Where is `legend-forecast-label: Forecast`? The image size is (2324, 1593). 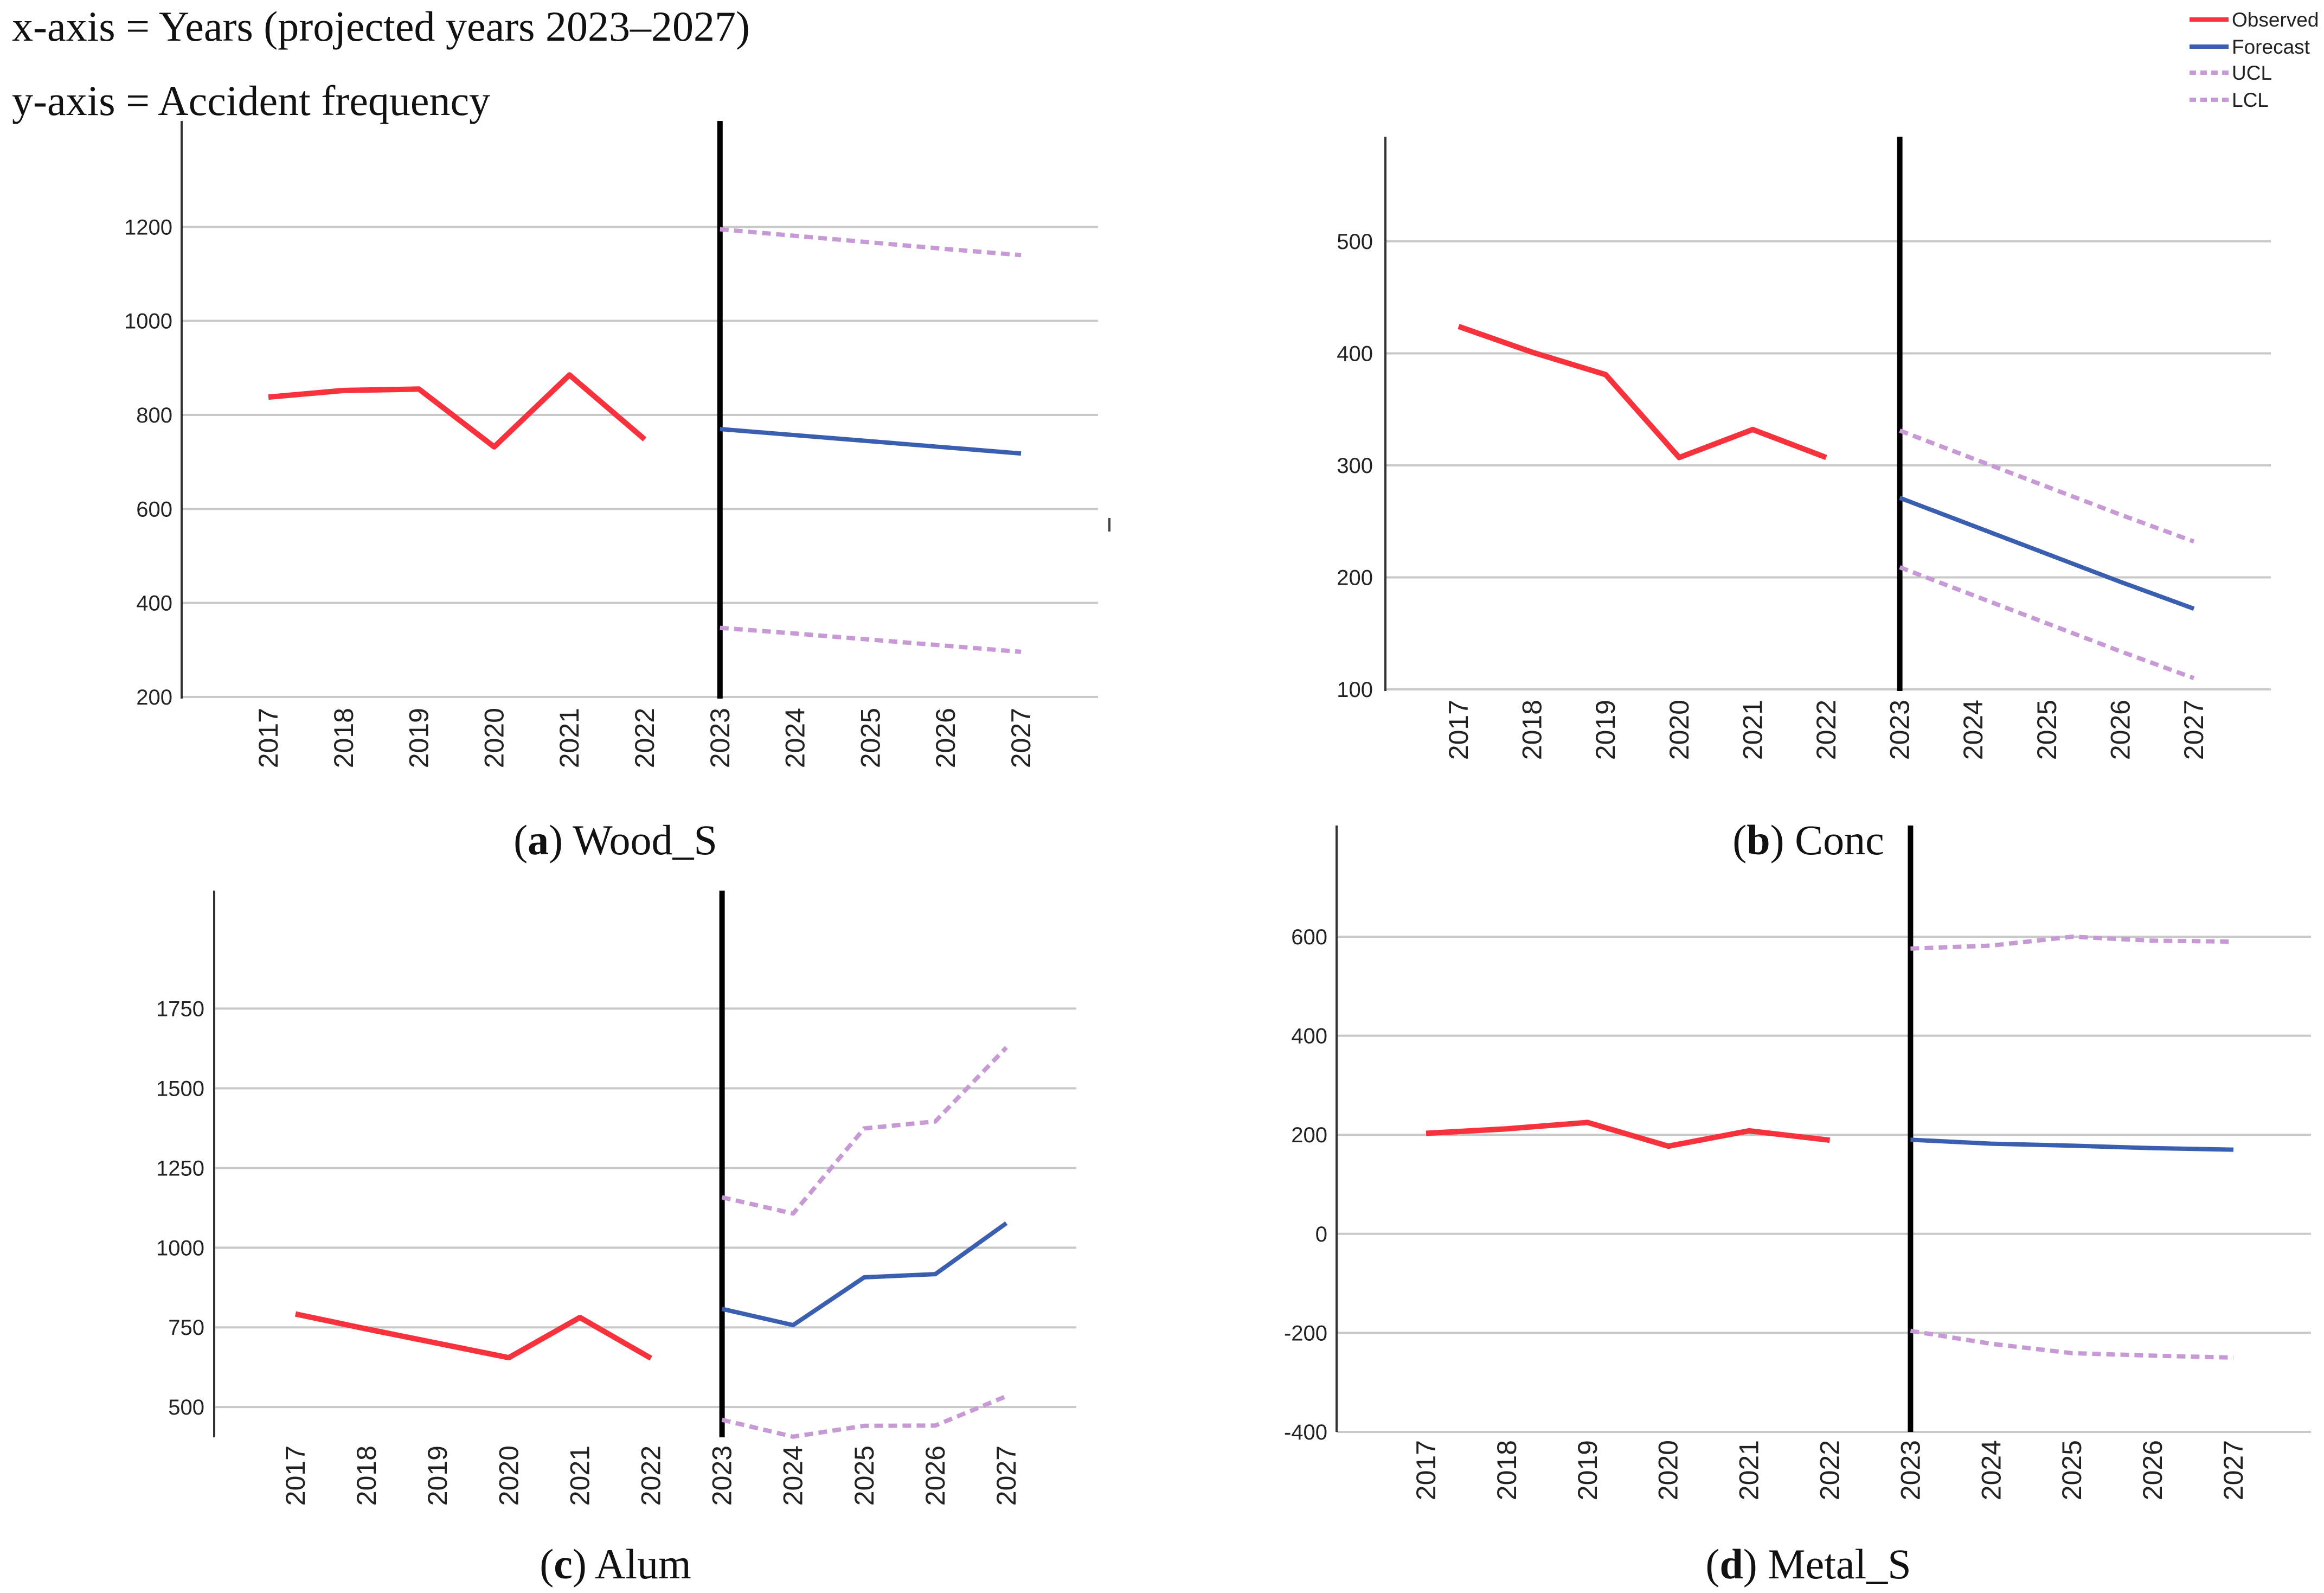
legend-forecast-label: Forecast is located at coordinates (2271, 47).